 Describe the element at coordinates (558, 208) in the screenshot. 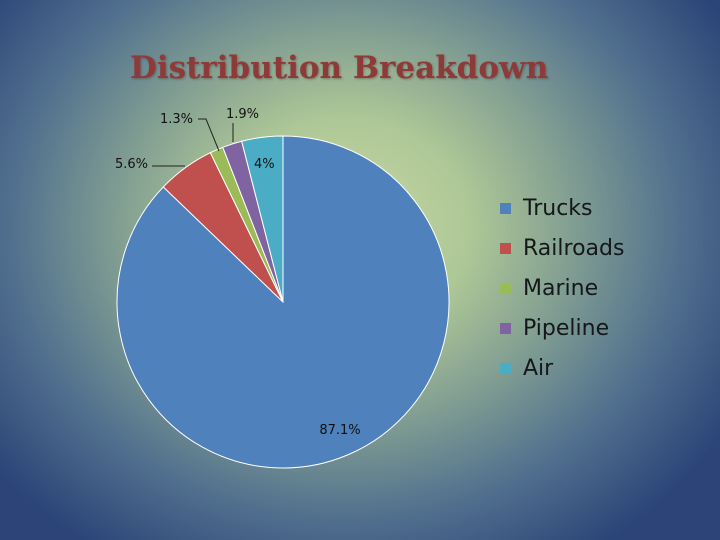

I see `legend-label-trucks: Trucks` at that location.